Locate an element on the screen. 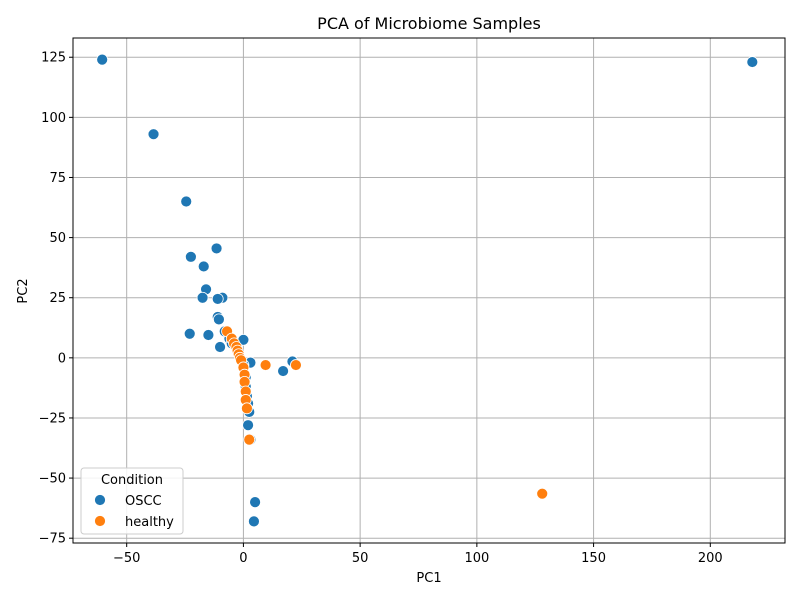  x-tick-label: 200 is located at coordinates (710, 558).